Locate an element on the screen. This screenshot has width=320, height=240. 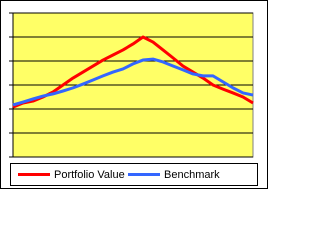
legend-label: Portfolio Value is located at coordinates (89, 175).